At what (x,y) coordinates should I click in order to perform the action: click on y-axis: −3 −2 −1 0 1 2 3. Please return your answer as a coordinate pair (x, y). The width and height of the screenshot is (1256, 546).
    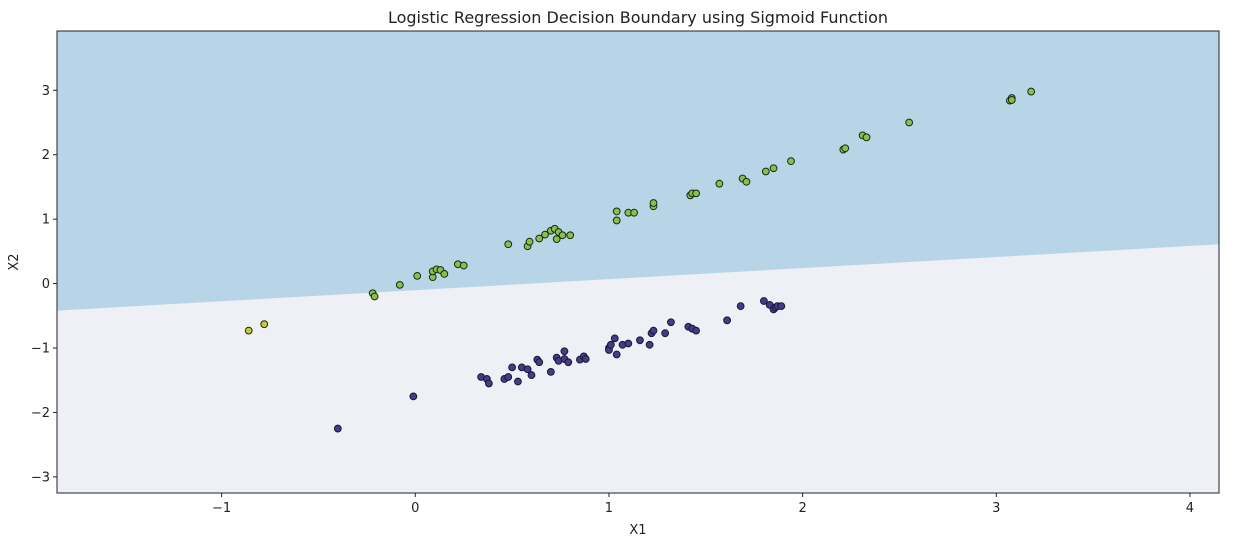
    Looking at the image, I should click on (44, 284).